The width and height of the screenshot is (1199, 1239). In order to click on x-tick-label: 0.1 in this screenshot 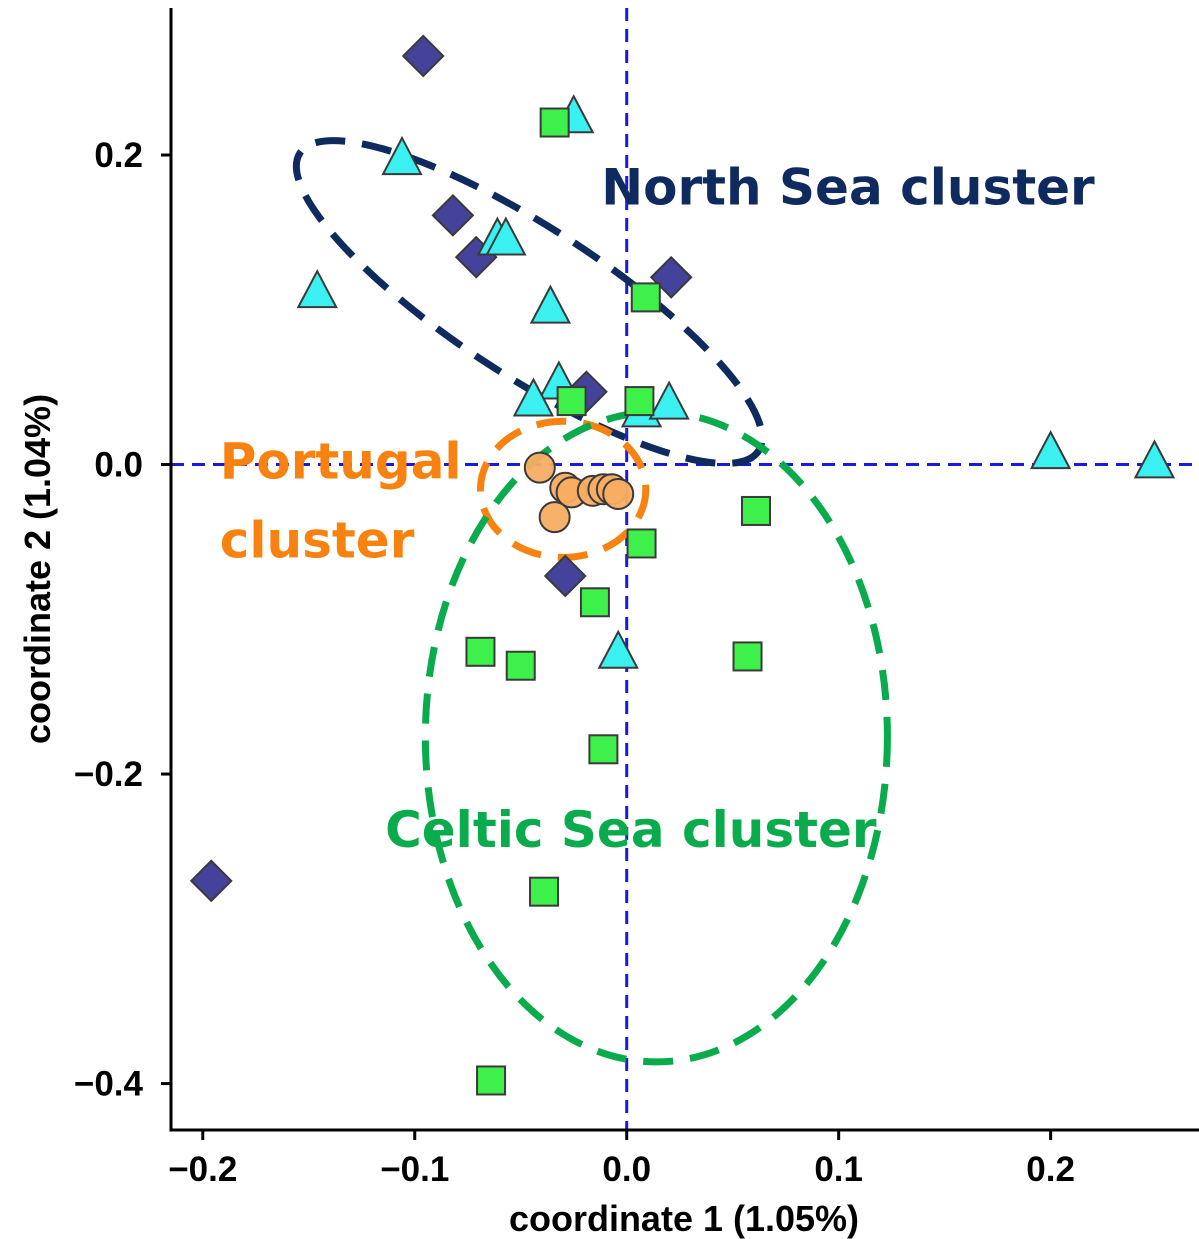, I will do `click(838, 1169)`.